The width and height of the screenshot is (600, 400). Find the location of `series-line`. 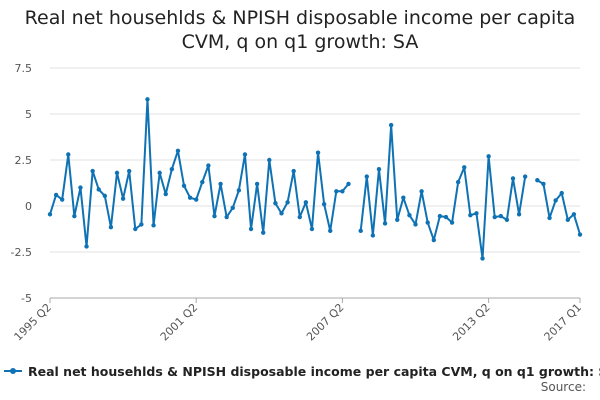

series-line is located at coordinates (558, 207).